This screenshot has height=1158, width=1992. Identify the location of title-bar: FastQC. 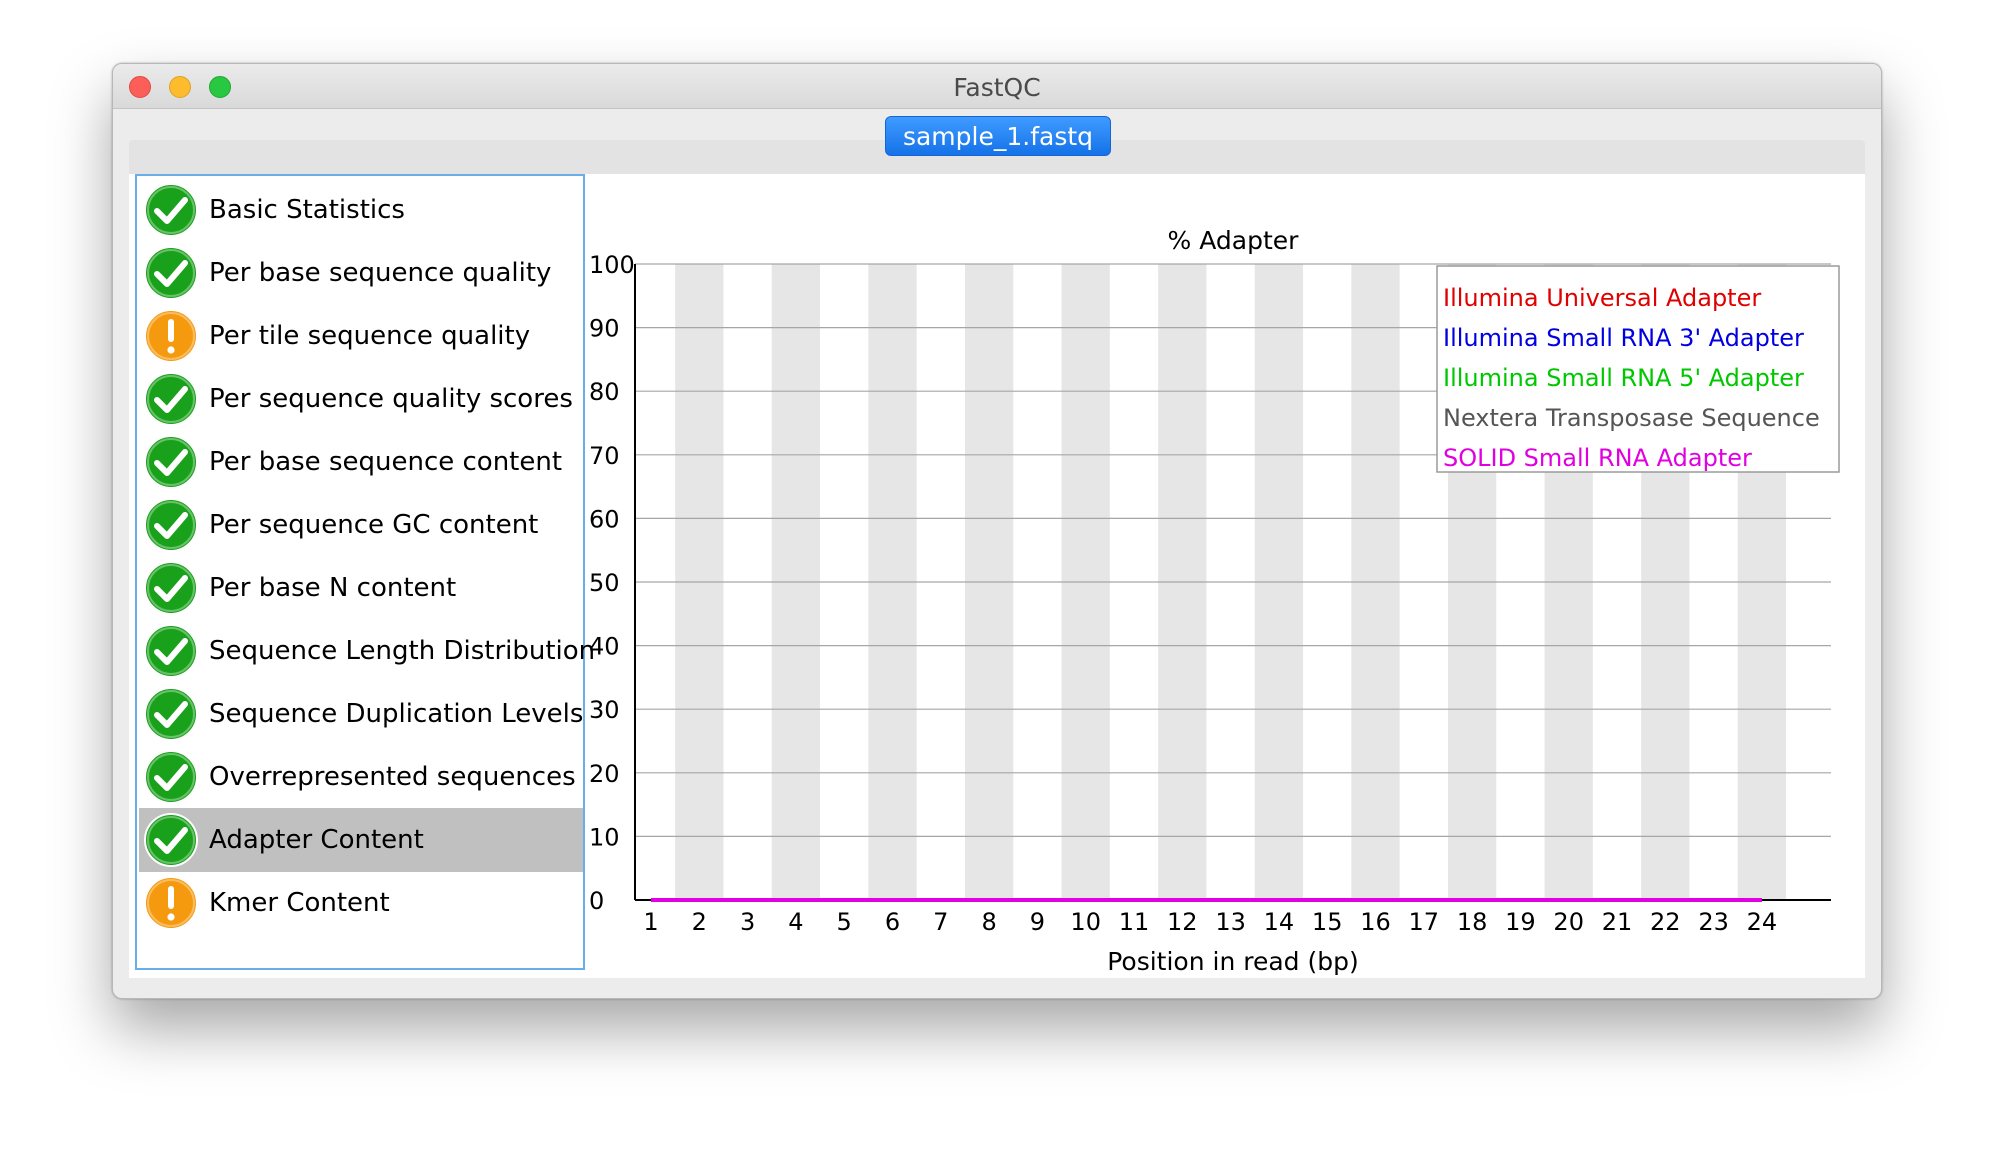
(997, 86).